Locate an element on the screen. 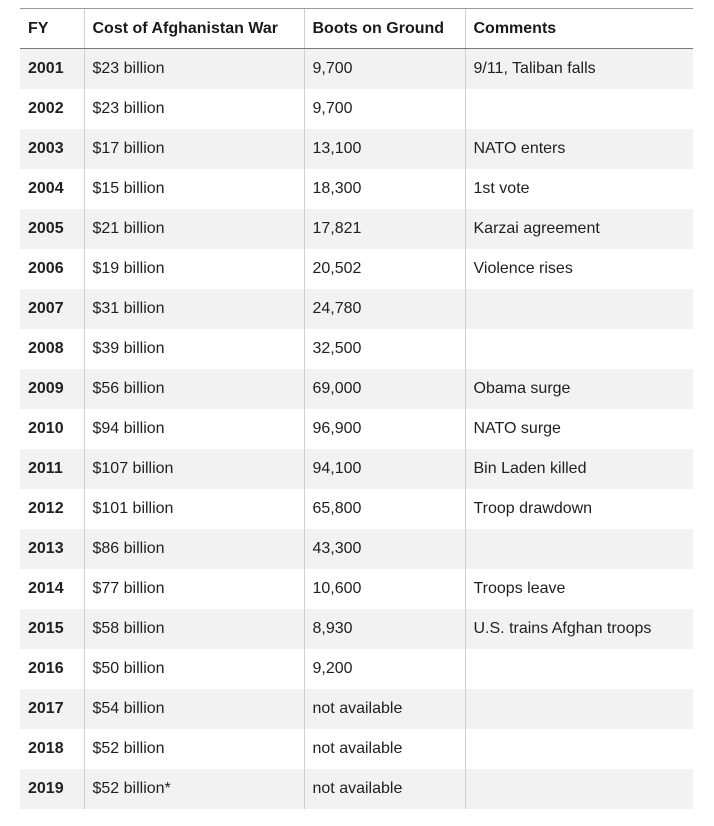 The height and width of the screenshot is (826, 714). header-fy: FY is located at coordinates (52, 28).